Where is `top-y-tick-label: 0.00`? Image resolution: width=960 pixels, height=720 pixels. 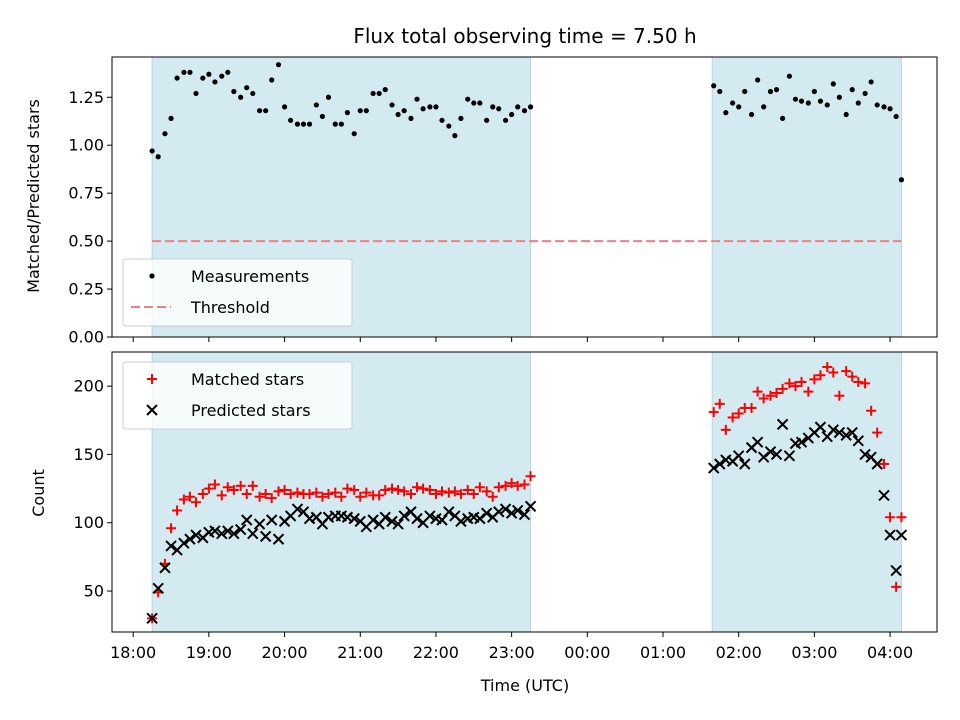 top-y-tick-label: 0.00 is located at coordinates (86, 337).